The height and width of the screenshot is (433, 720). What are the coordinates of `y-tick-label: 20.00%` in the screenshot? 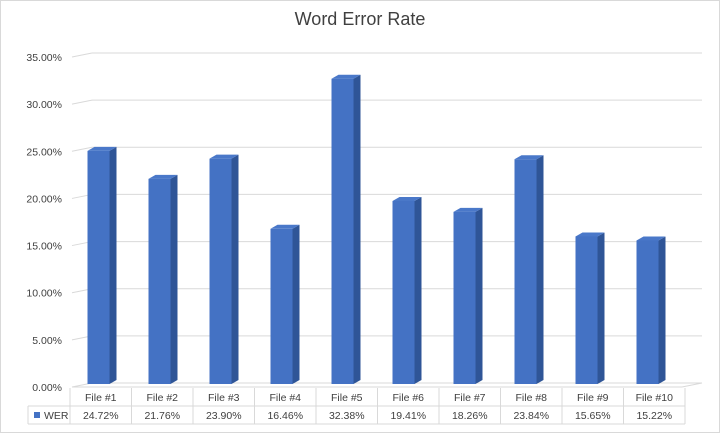 It's located at (44, 199).